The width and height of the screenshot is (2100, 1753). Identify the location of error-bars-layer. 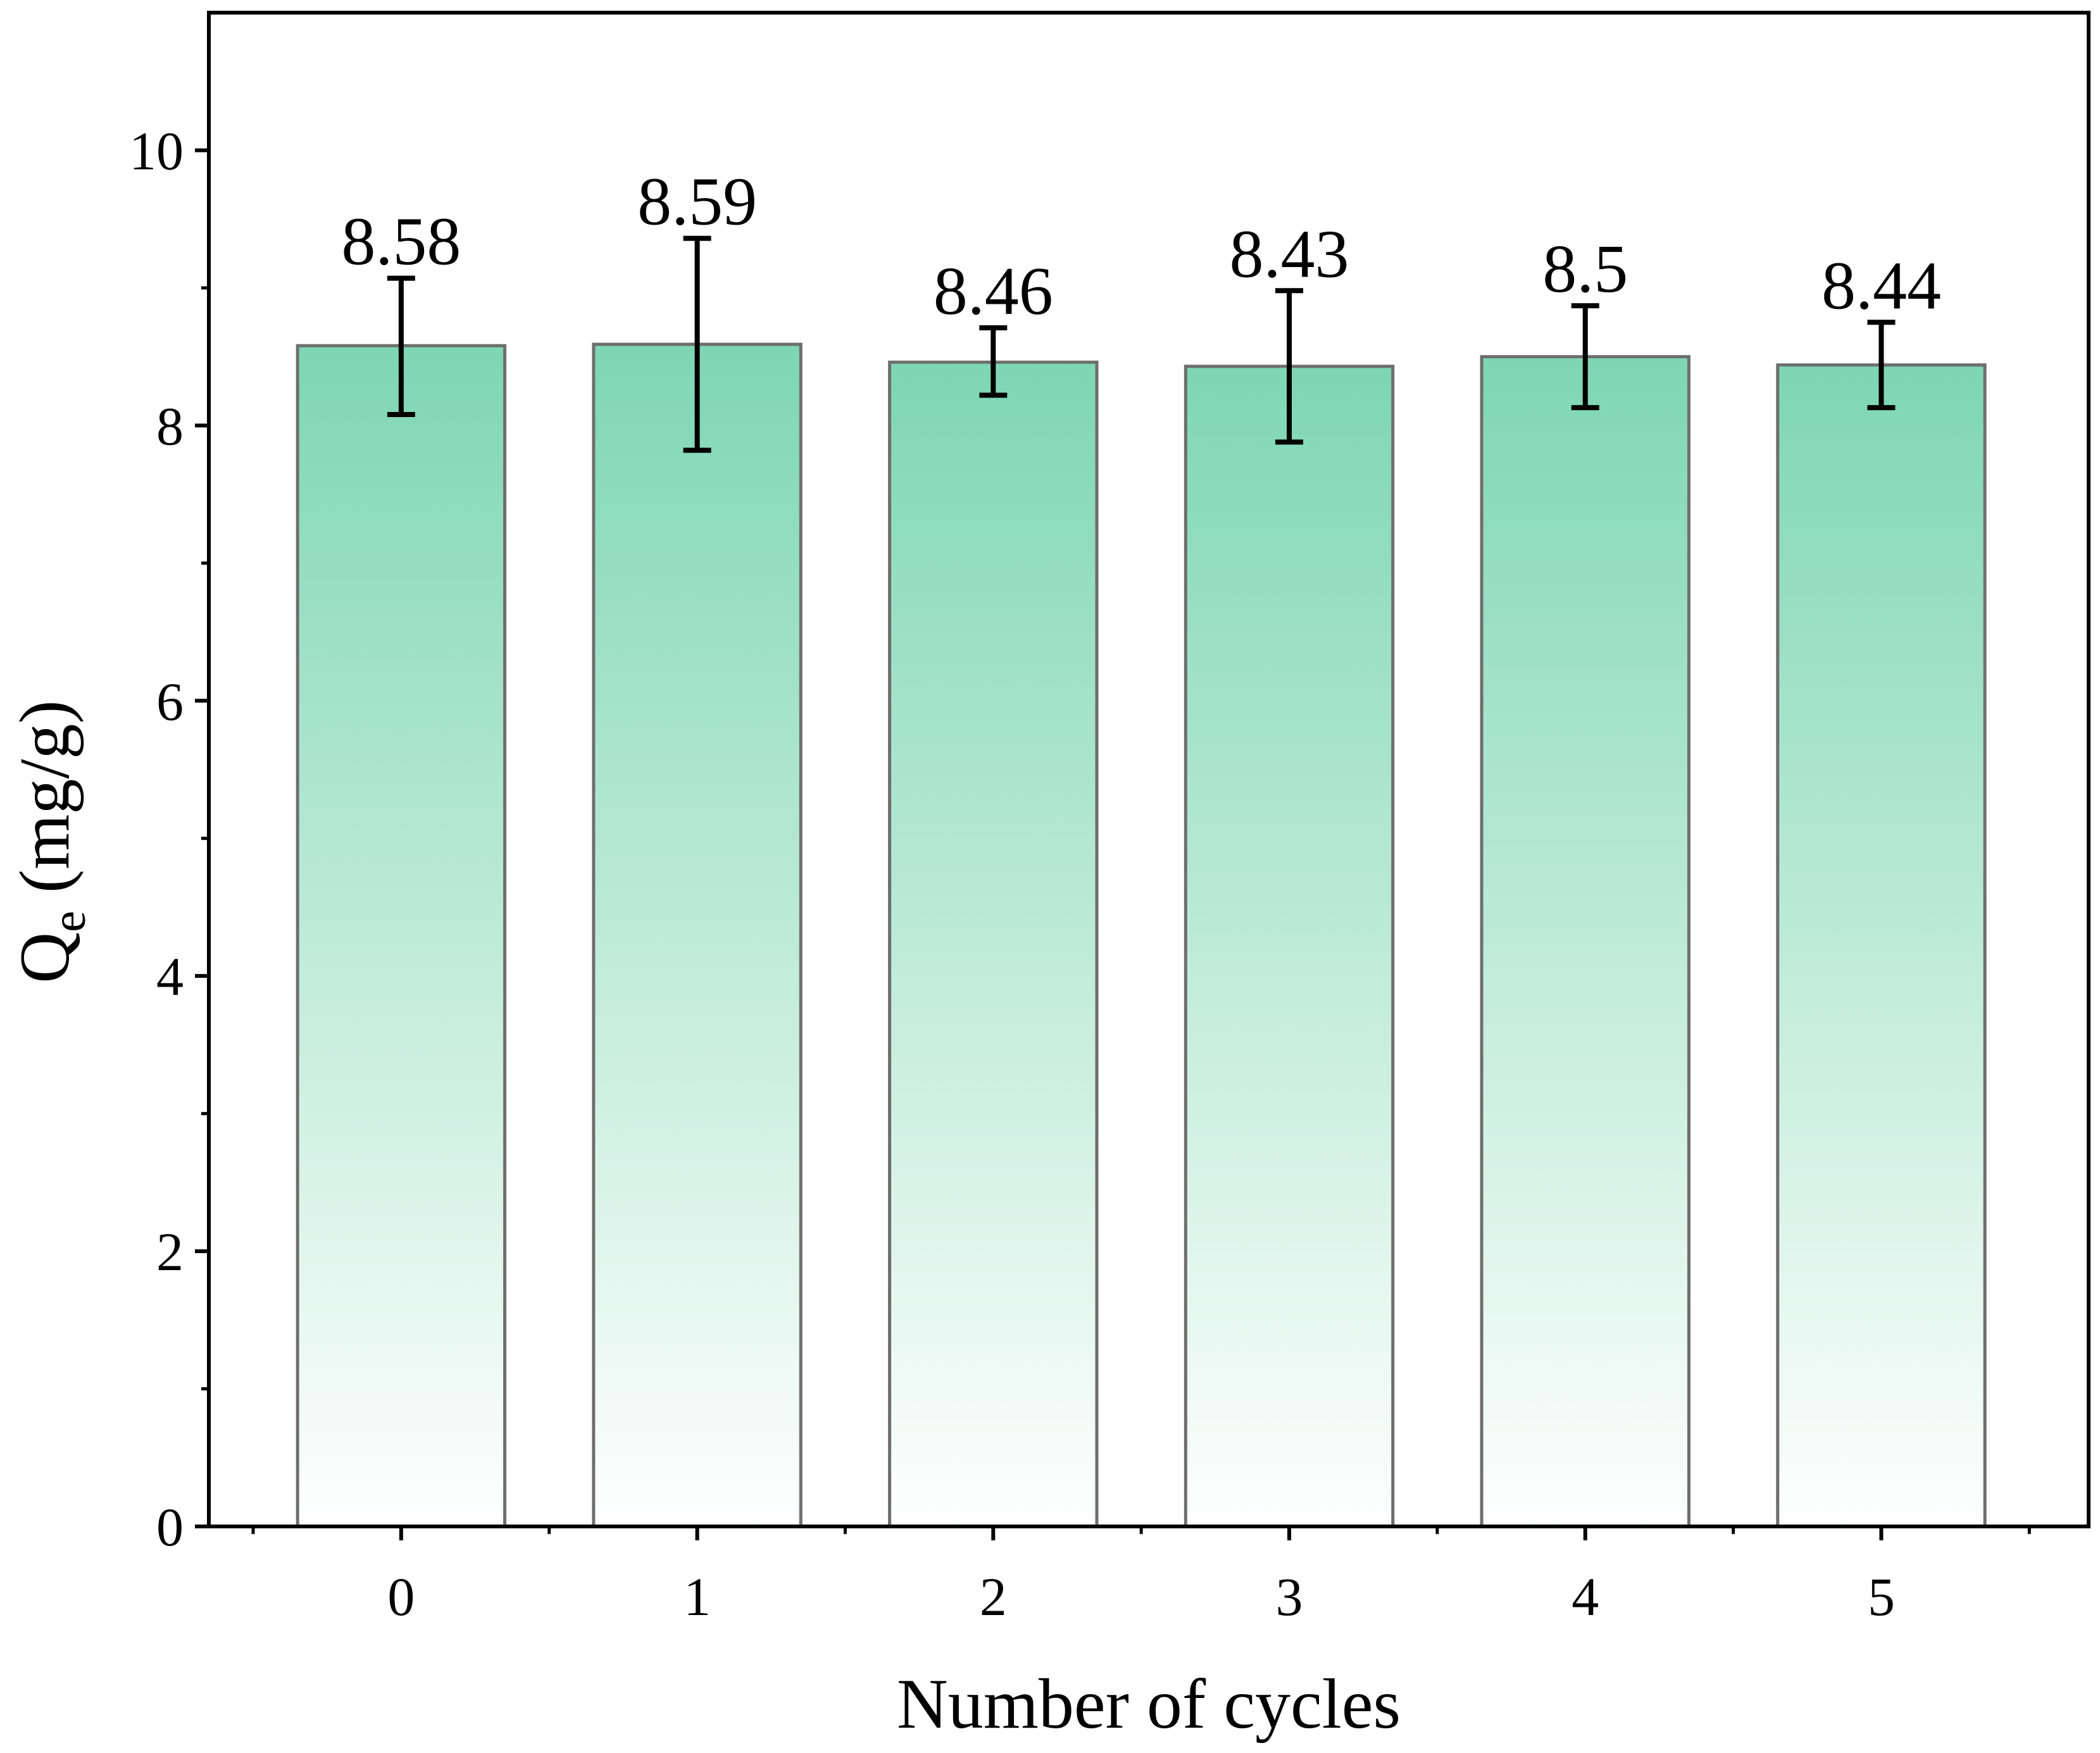
(1142, 344).